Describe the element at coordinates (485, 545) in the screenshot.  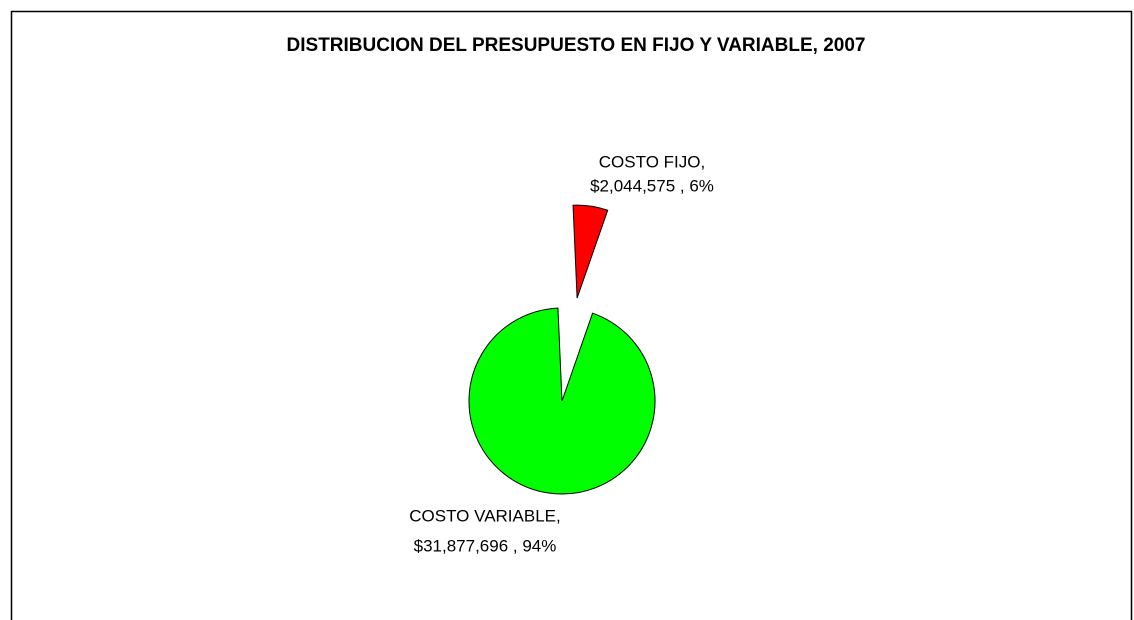
I see `data-label: $31,877,696 , 94%` at that location.